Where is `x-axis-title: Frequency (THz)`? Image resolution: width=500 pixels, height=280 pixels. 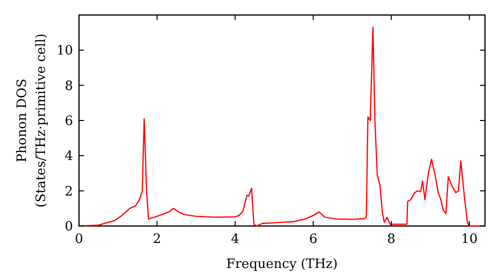
x-axis-title: Frequency (THz) is located at coordinates (282, 264).